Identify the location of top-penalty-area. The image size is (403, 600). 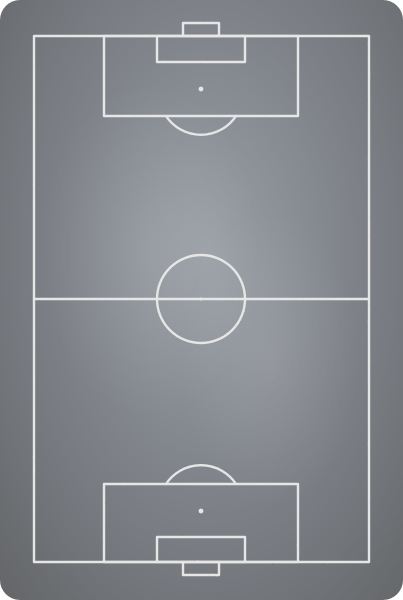
(201, 76).